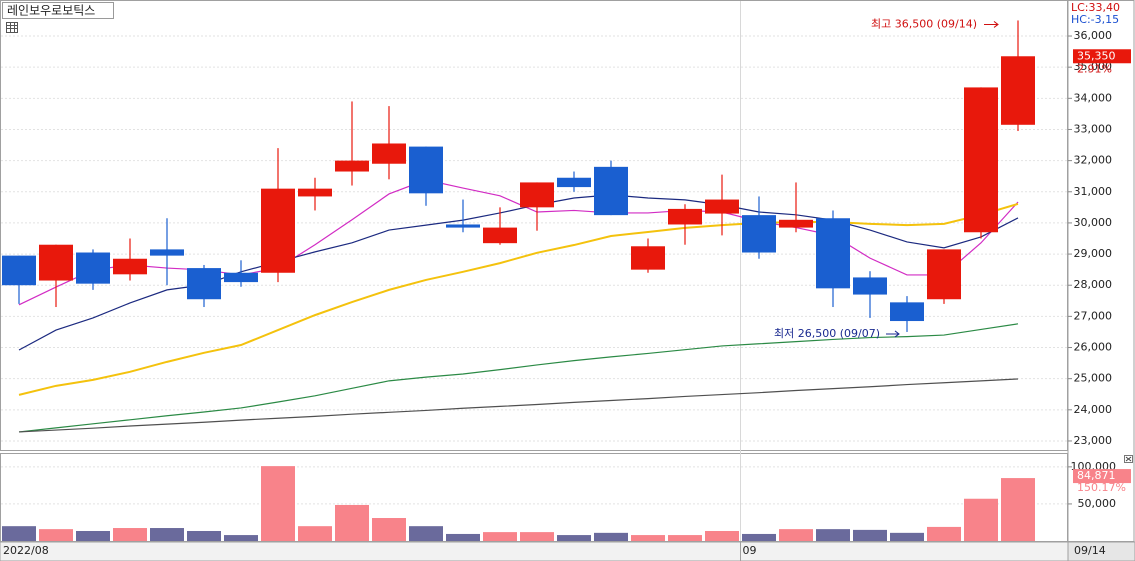 Image resolution: width=1135 pixels, height=561 pixels. What do you see at coordinates (1093, 35) in the screenshot?
I see `y-tick-label: 36,000` at bounding box center [1093, 35].